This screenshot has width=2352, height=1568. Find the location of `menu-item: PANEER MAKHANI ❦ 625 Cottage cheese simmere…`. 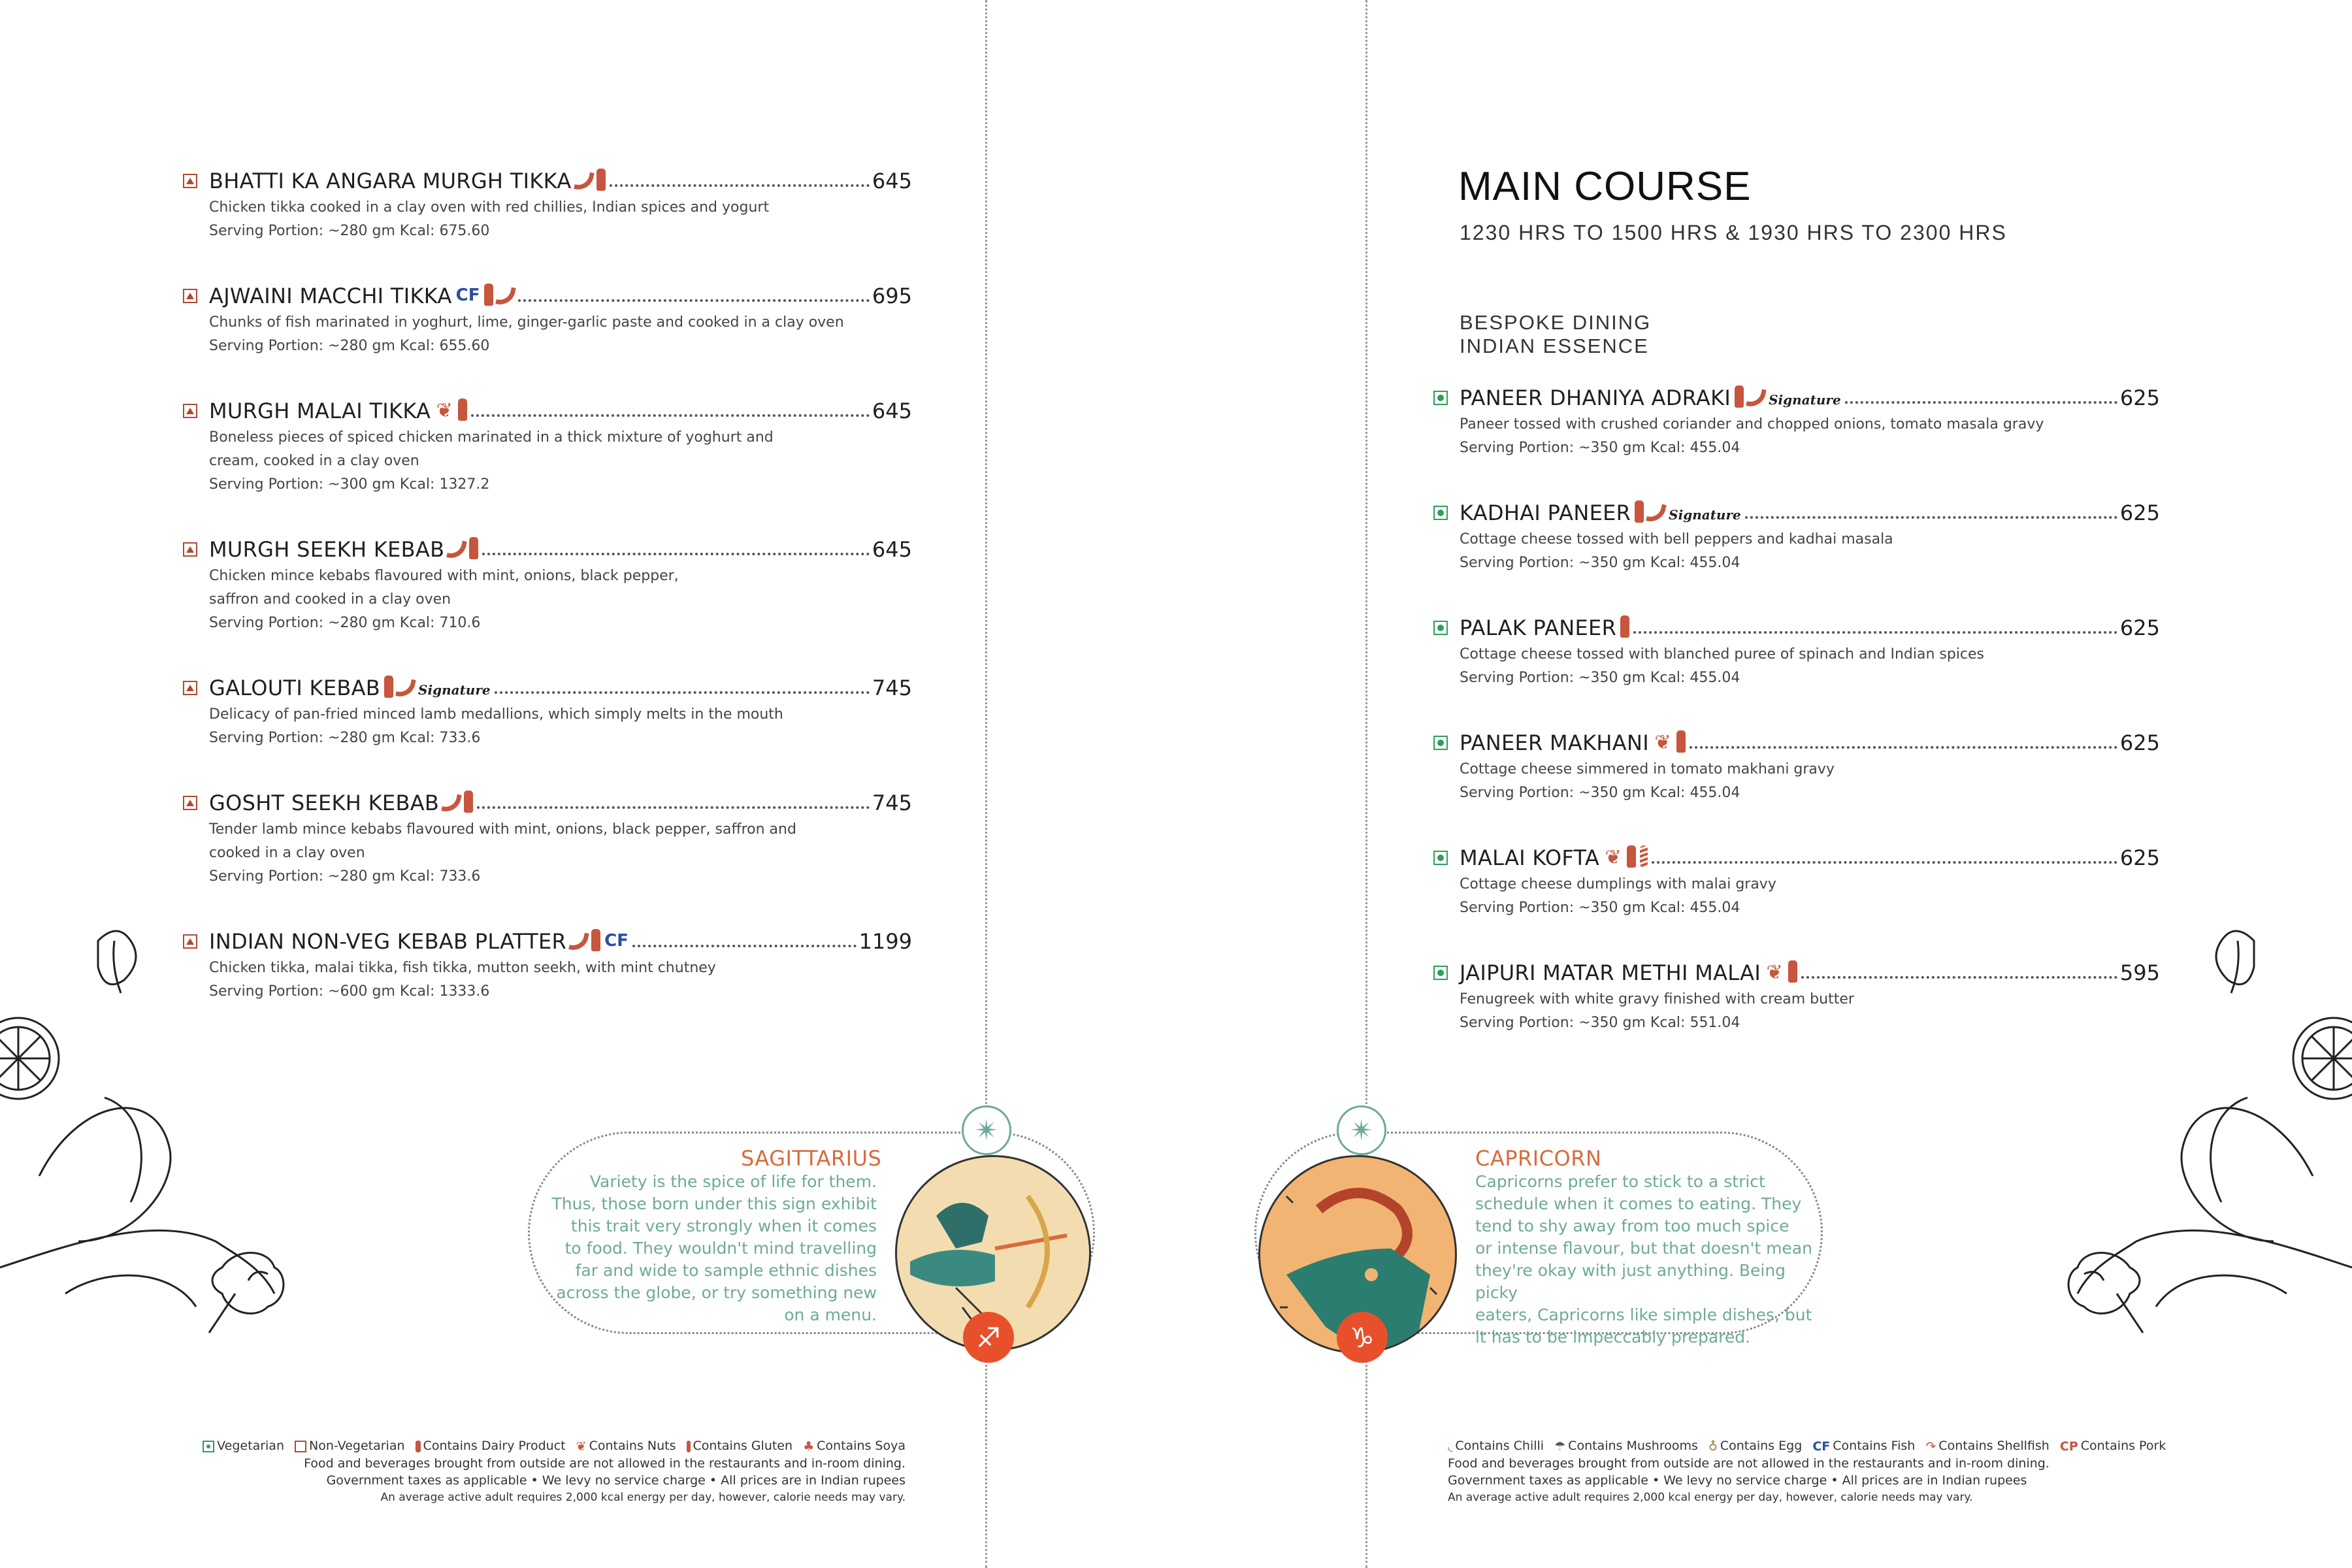

menu-item: PANEER MAKHANI ❦ 625 Cottage cheese simmere… is located at coordinates (1796, 766).